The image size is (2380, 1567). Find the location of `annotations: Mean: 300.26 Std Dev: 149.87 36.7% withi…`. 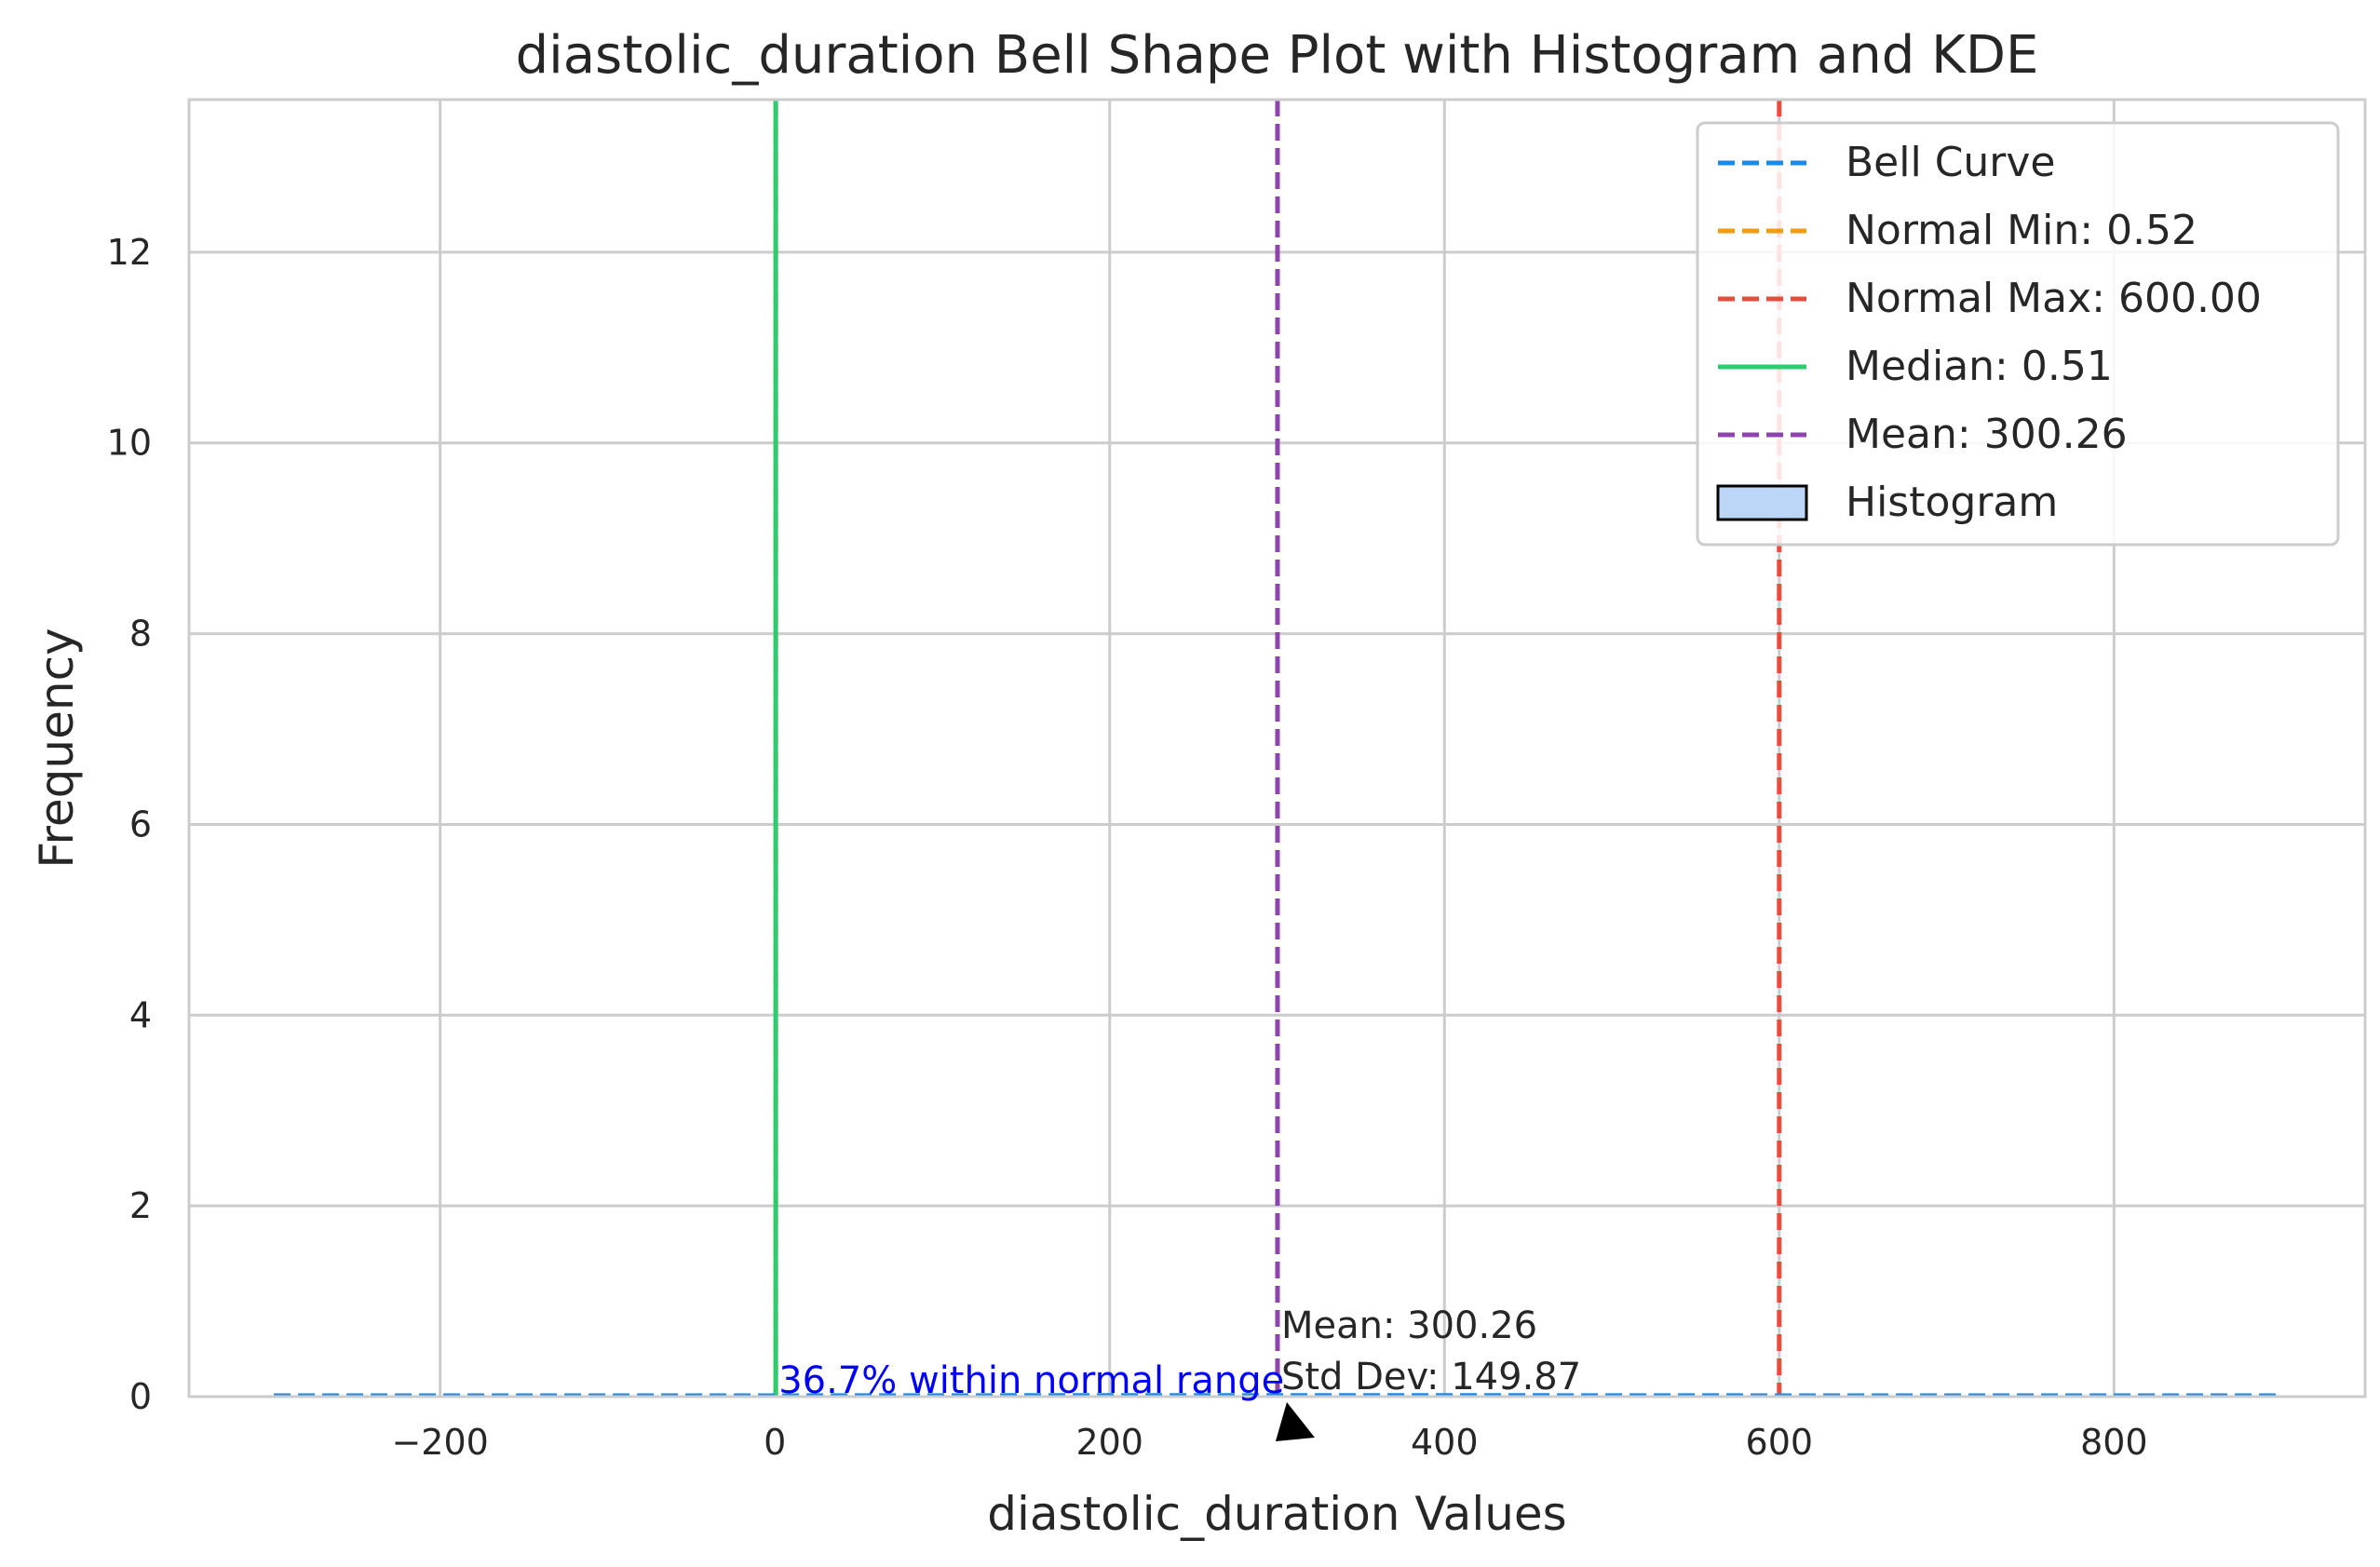

annotations: Mean: 300.26 Std Dev: 149.87 36.7% withi… is located at coordinates (1179, 1372).